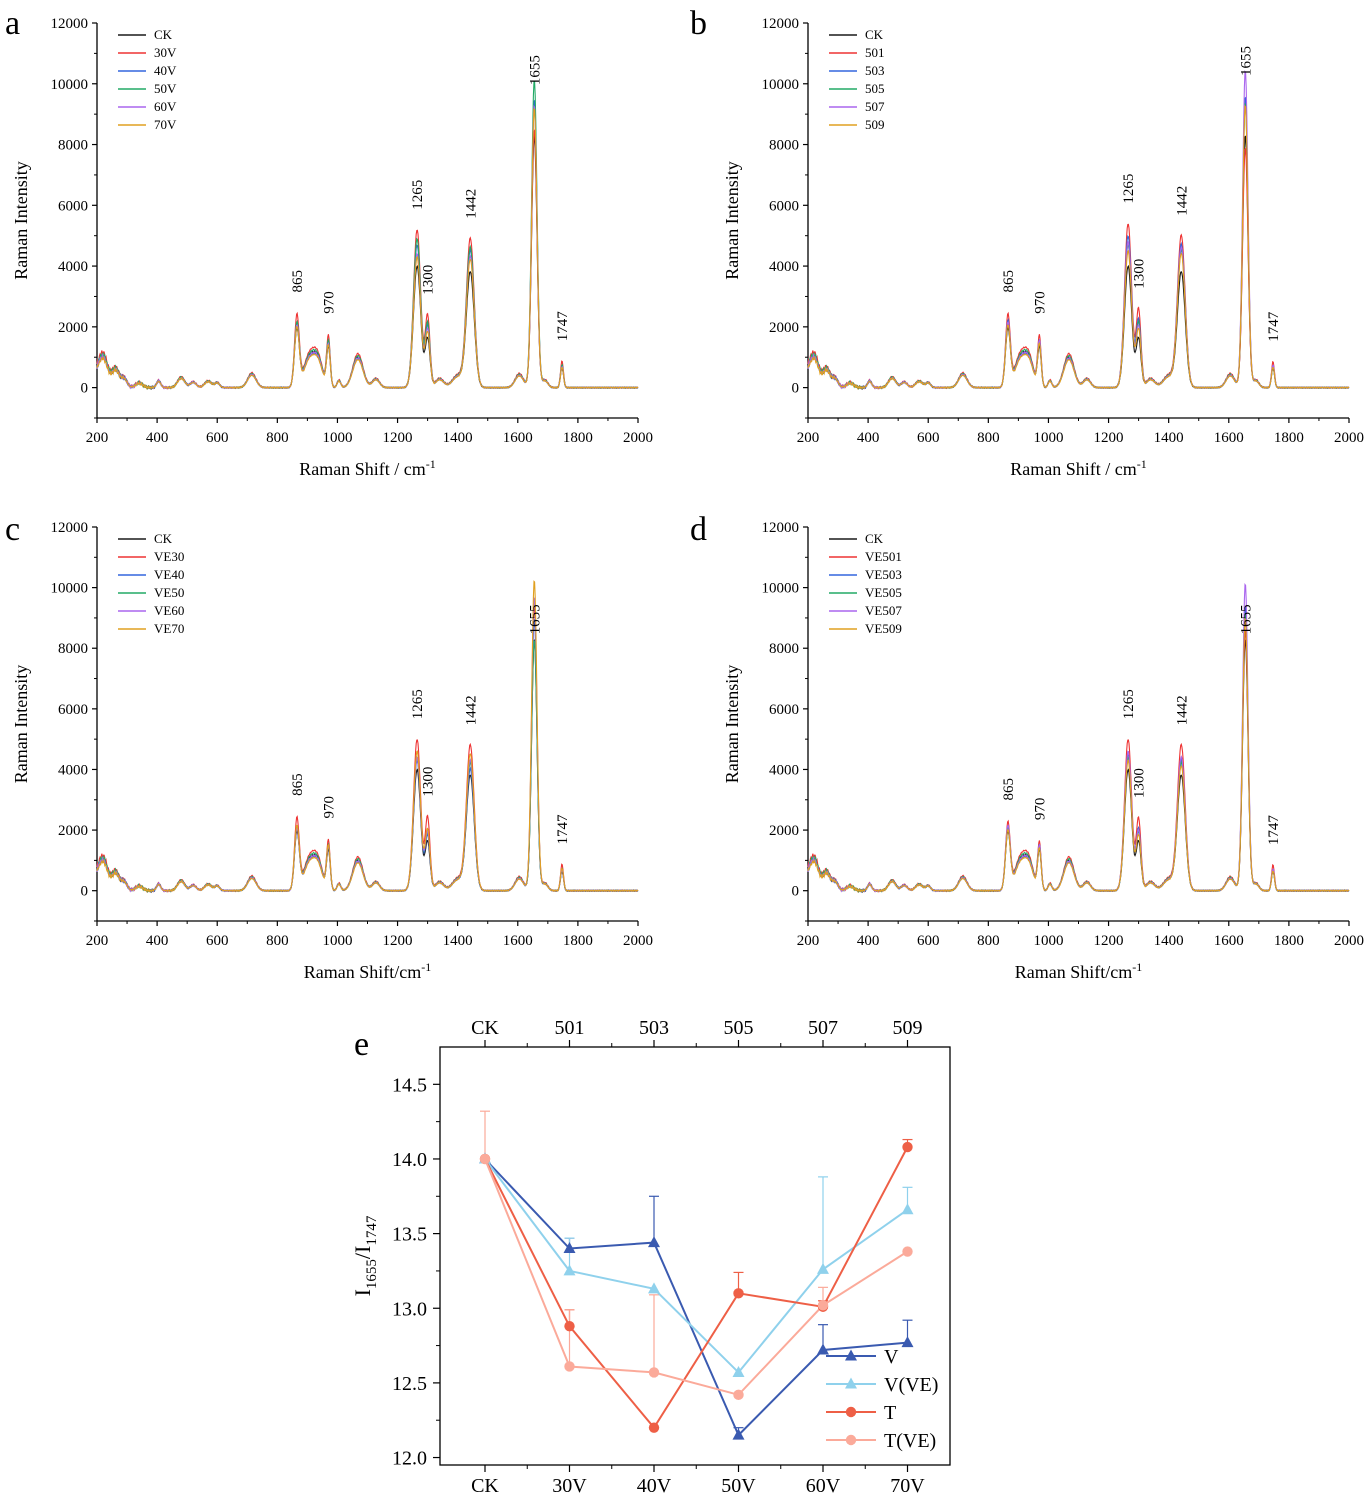 The width and height of the screenshot is (1367, 1494). I want to click on x-axis-label: Raman Shift/cm-1, so click(367, 971).